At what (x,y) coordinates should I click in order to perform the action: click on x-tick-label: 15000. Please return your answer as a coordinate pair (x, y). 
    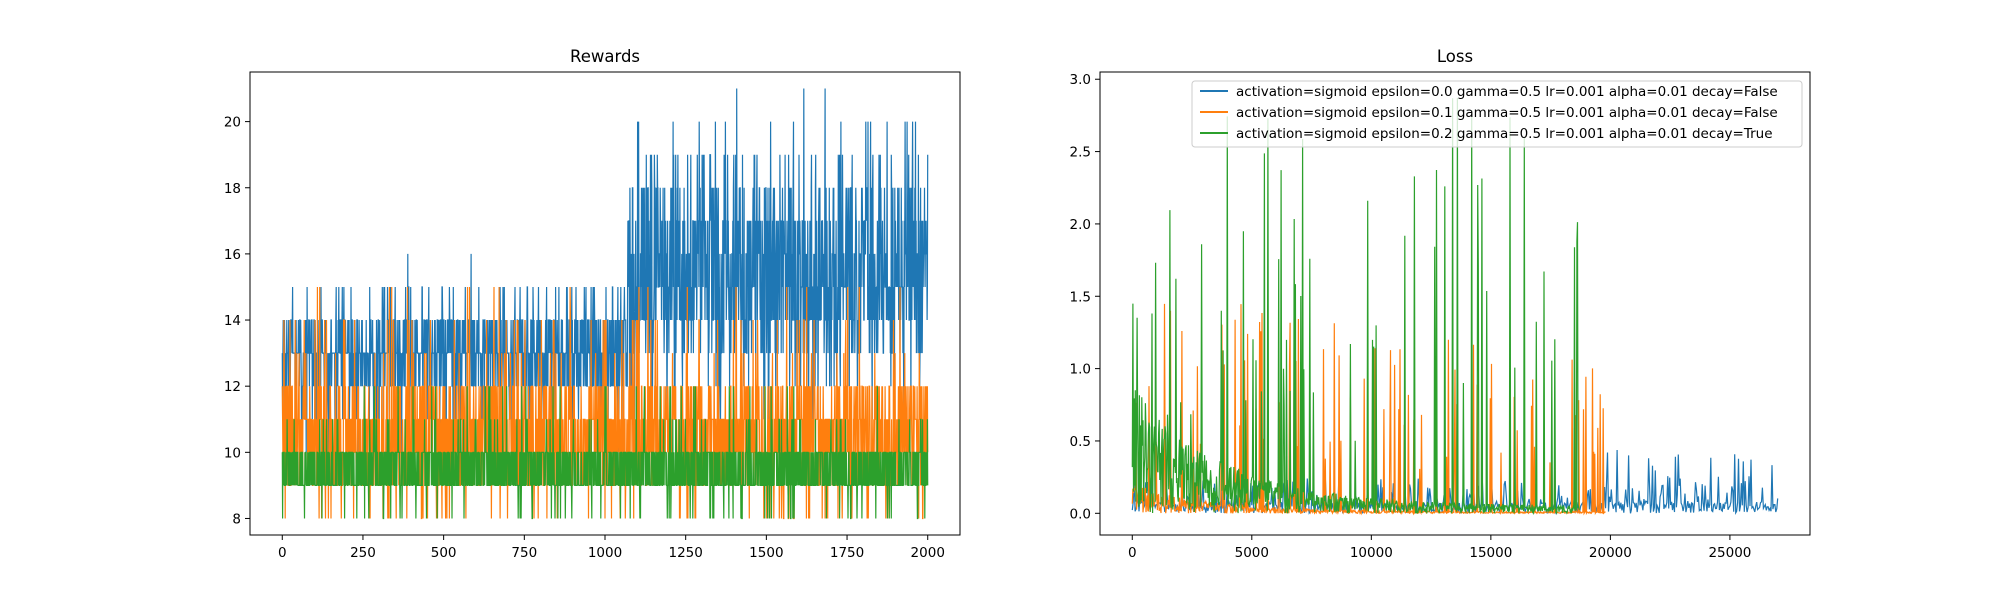
    Looking at the image, I should click on (1490, 553).